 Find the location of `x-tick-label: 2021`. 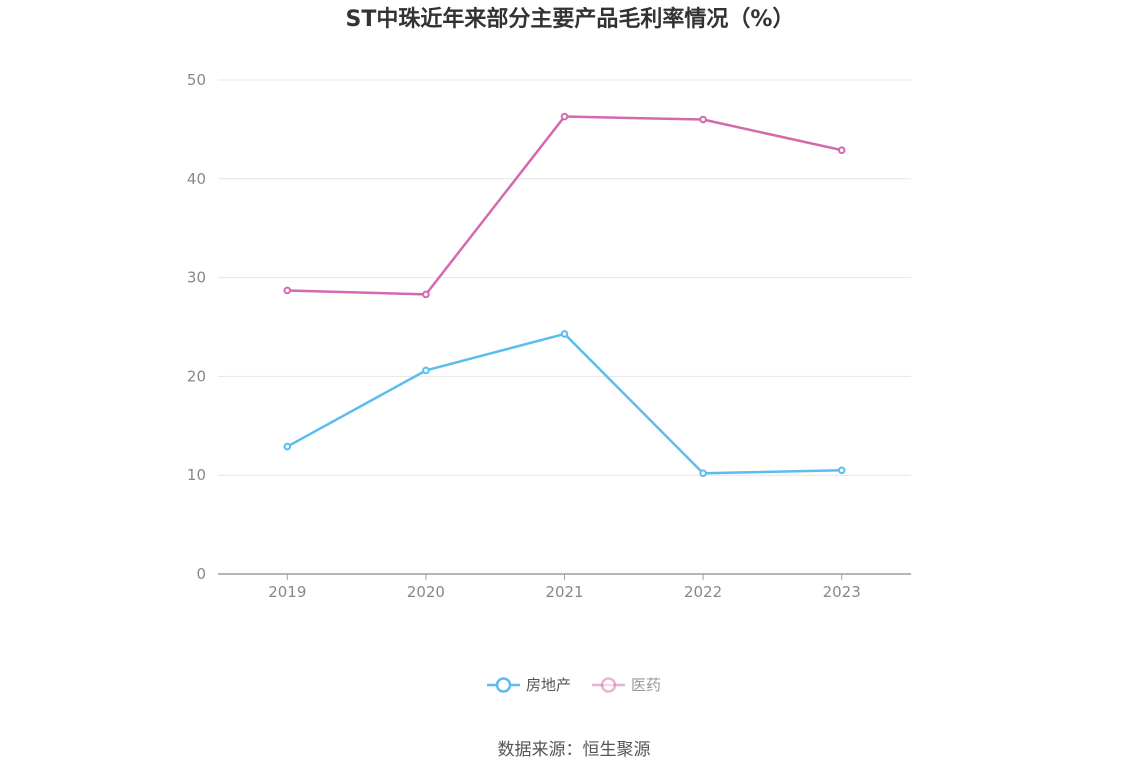

x-tick-label: 2021 is located at coordinates (564, 592).